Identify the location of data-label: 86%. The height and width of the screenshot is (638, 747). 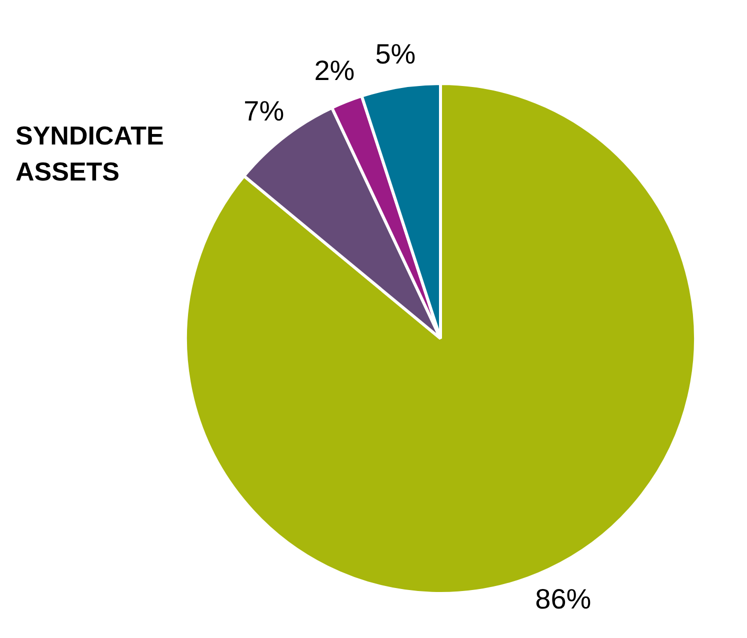
(563, 599).